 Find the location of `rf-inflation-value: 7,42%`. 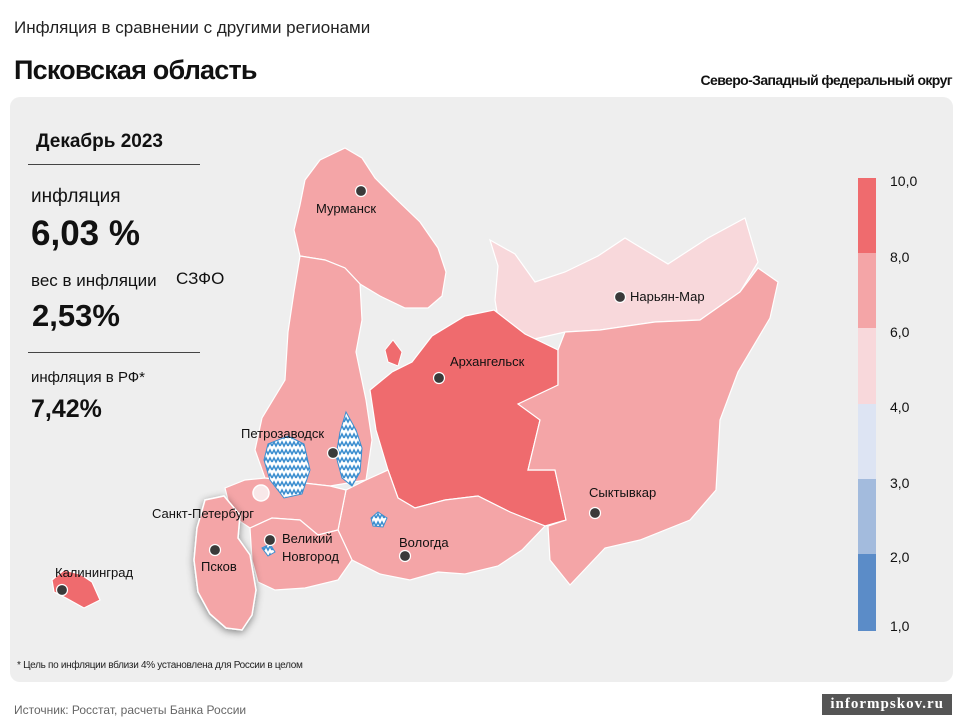

rf-inflation-value: 7,42% is located at coordinates (66, 409).